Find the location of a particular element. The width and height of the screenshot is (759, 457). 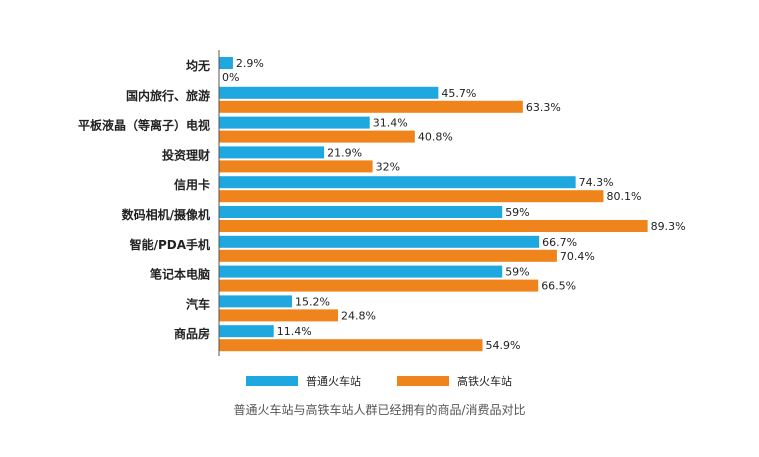

category-label: 数码相机/摄像机 is located at coordinates (166, 214).